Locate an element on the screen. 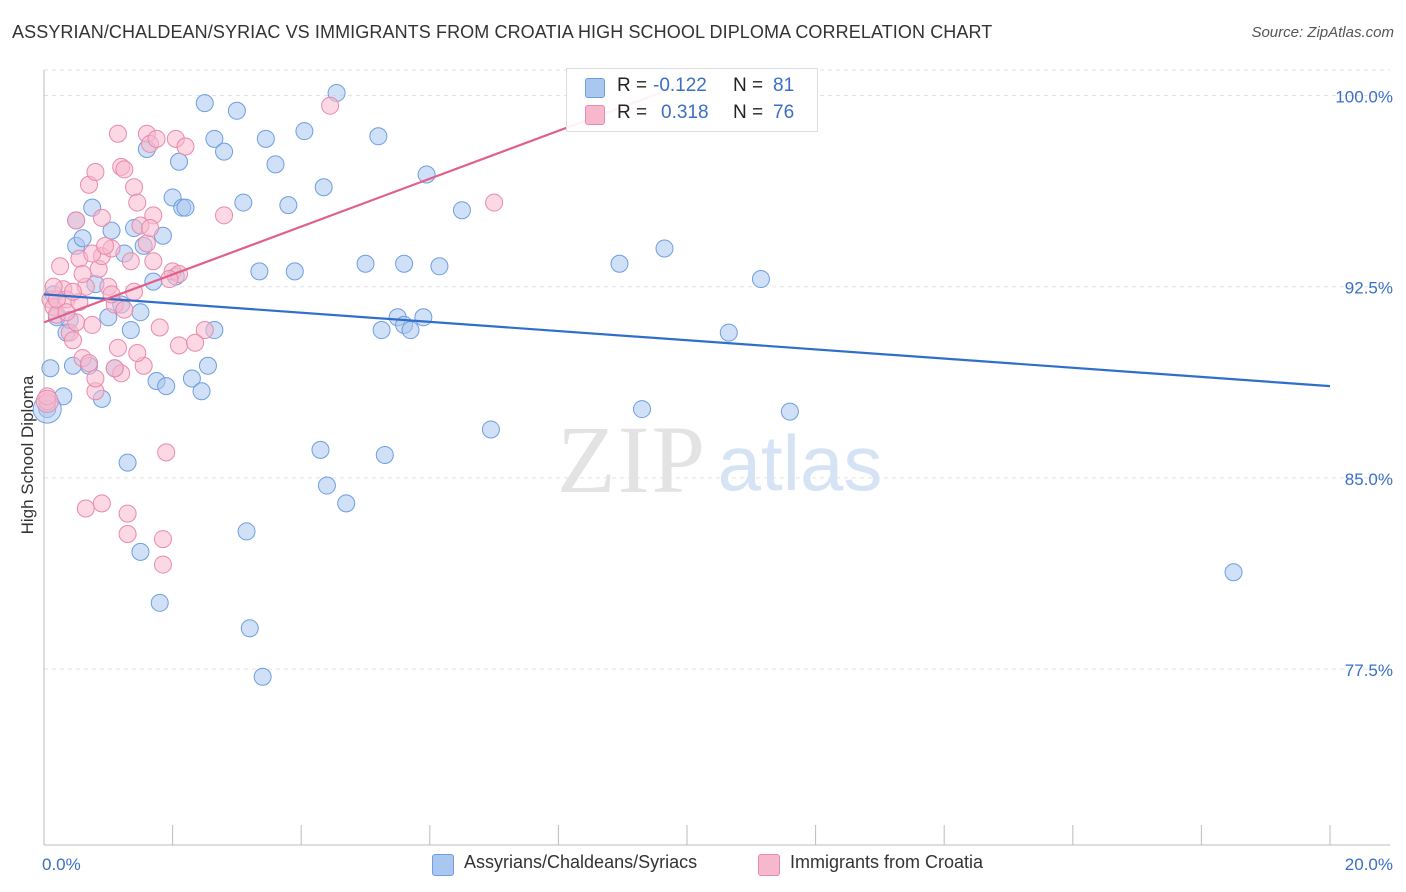  x-tick-label: 0.0% is located at coordinates (61, 864).